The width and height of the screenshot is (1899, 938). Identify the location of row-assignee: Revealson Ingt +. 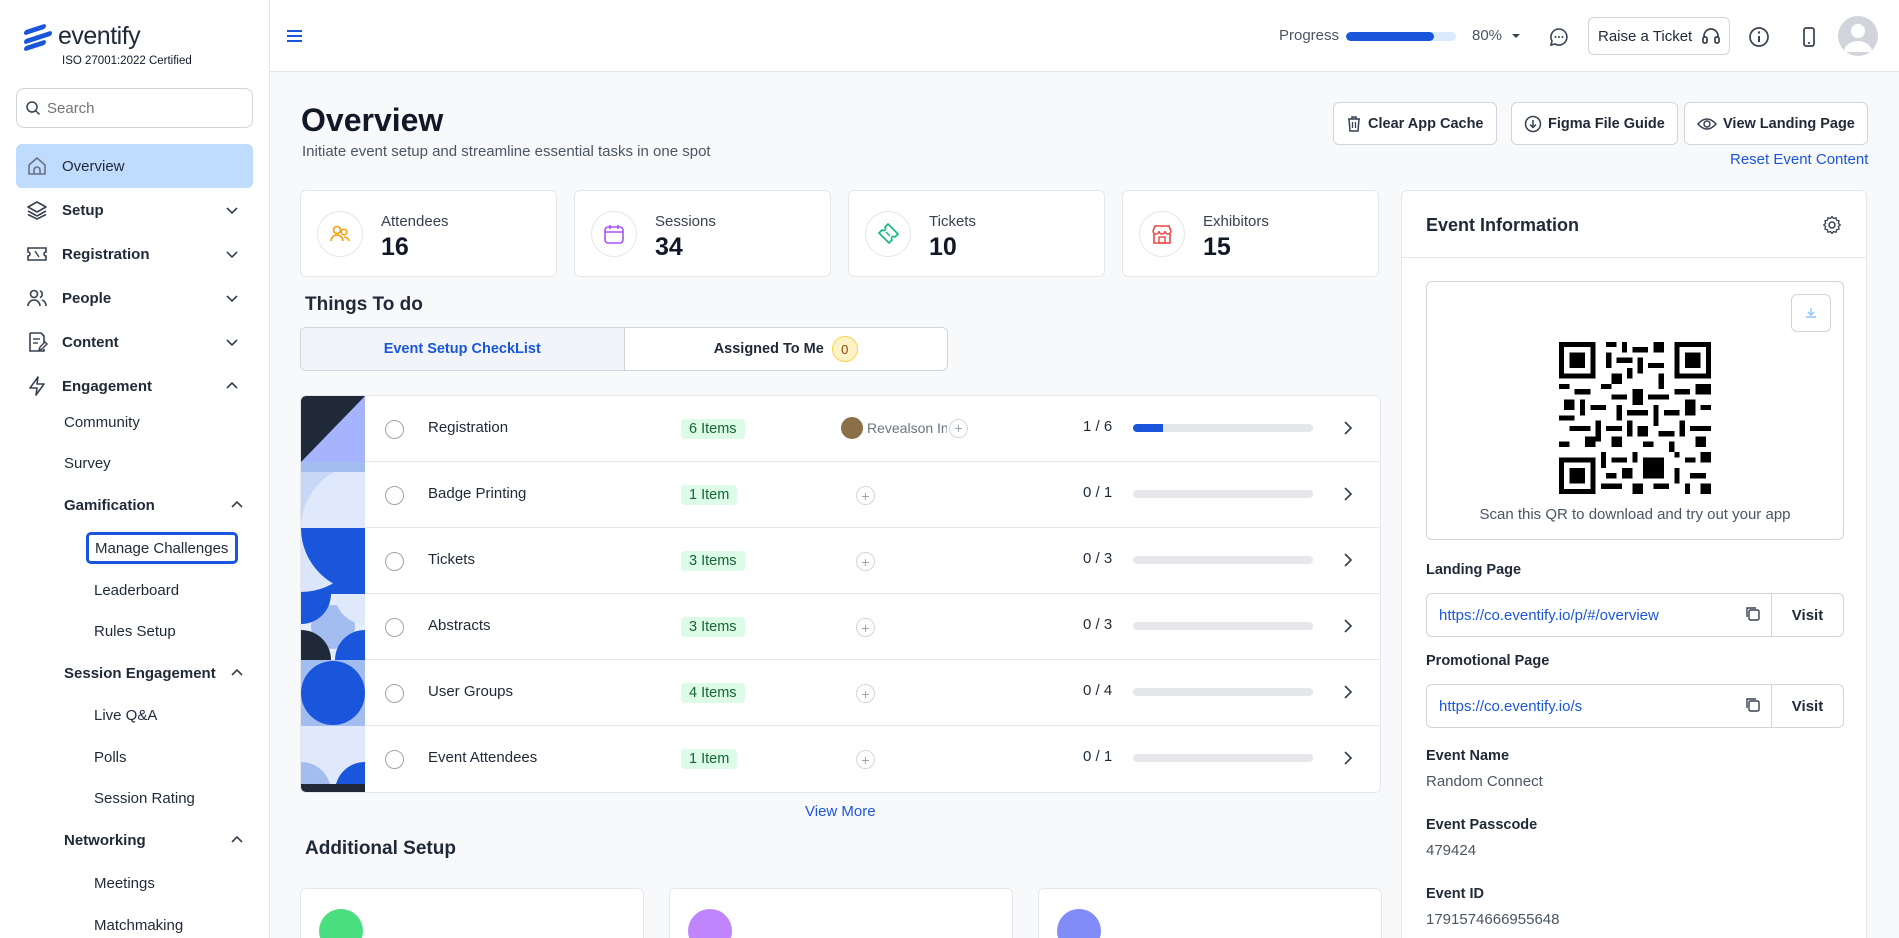
(904, 428).